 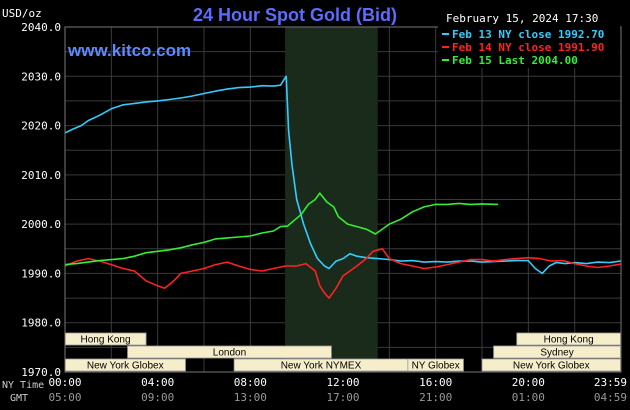 What do you see at coordinates (295, 15) in the screenshot?
I see `chart-title: 24 Hour Spot Gold (Bid)` at bounding box center [295, 15].